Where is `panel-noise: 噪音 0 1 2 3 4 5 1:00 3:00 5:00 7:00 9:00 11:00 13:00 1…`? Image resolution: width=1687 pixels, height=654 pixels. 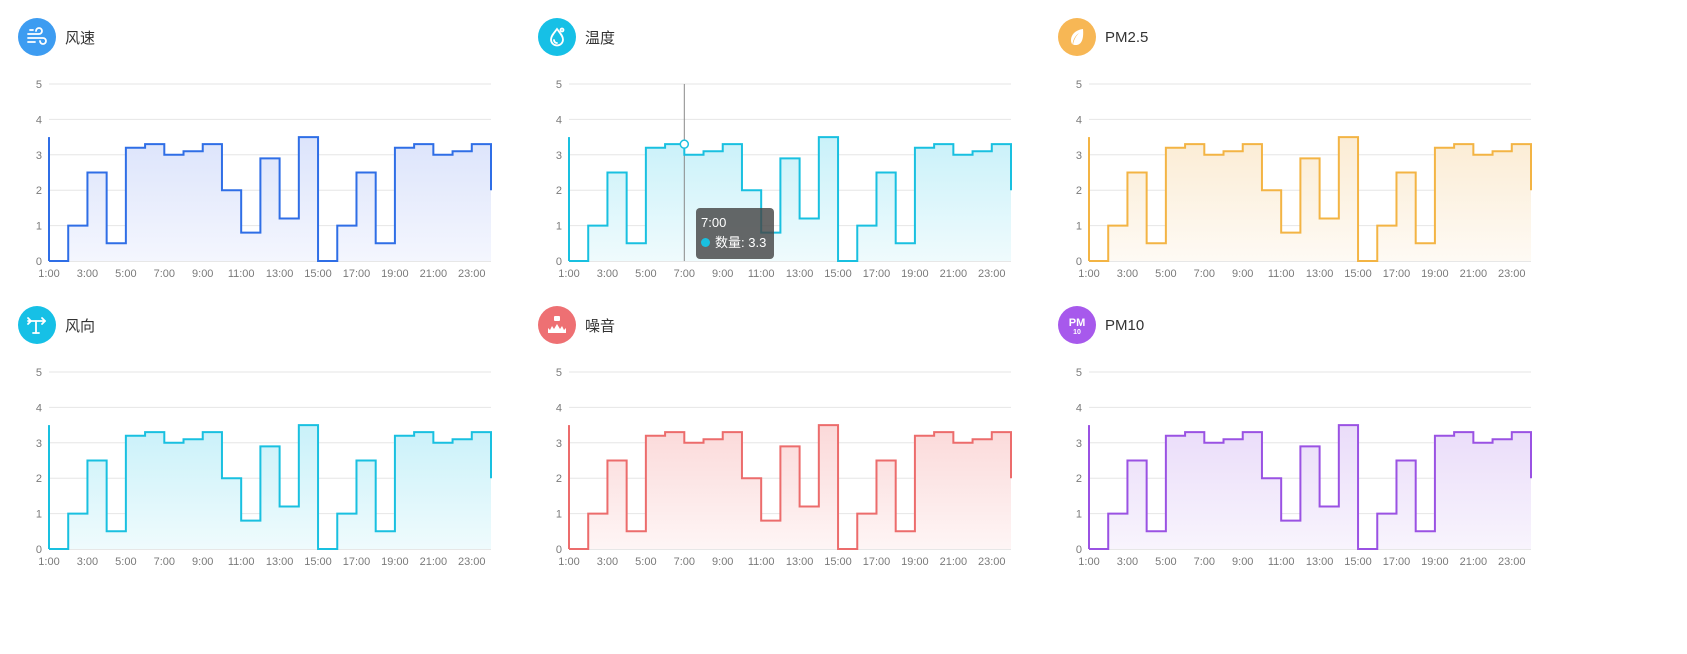 panel-noise: 噪音 0 1 2 3 4 5 1:00 3:00 5:00 7:00 9:00 11:00 13:00 1… is located at coordinates (770, 433).